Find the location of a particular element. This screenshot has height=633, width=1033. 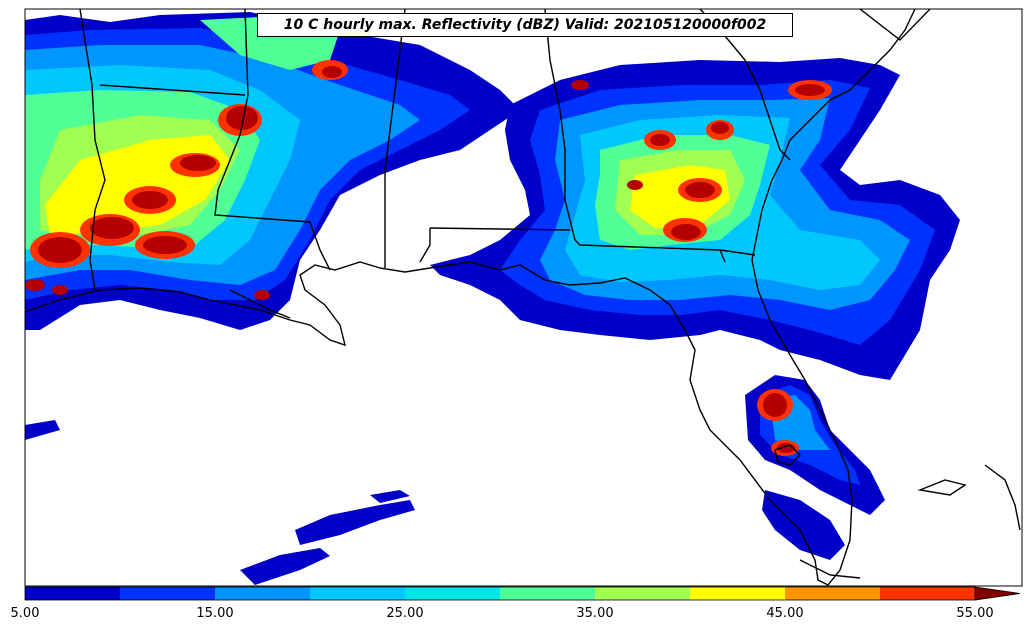

colorbar is located at coordinates (522, 593).